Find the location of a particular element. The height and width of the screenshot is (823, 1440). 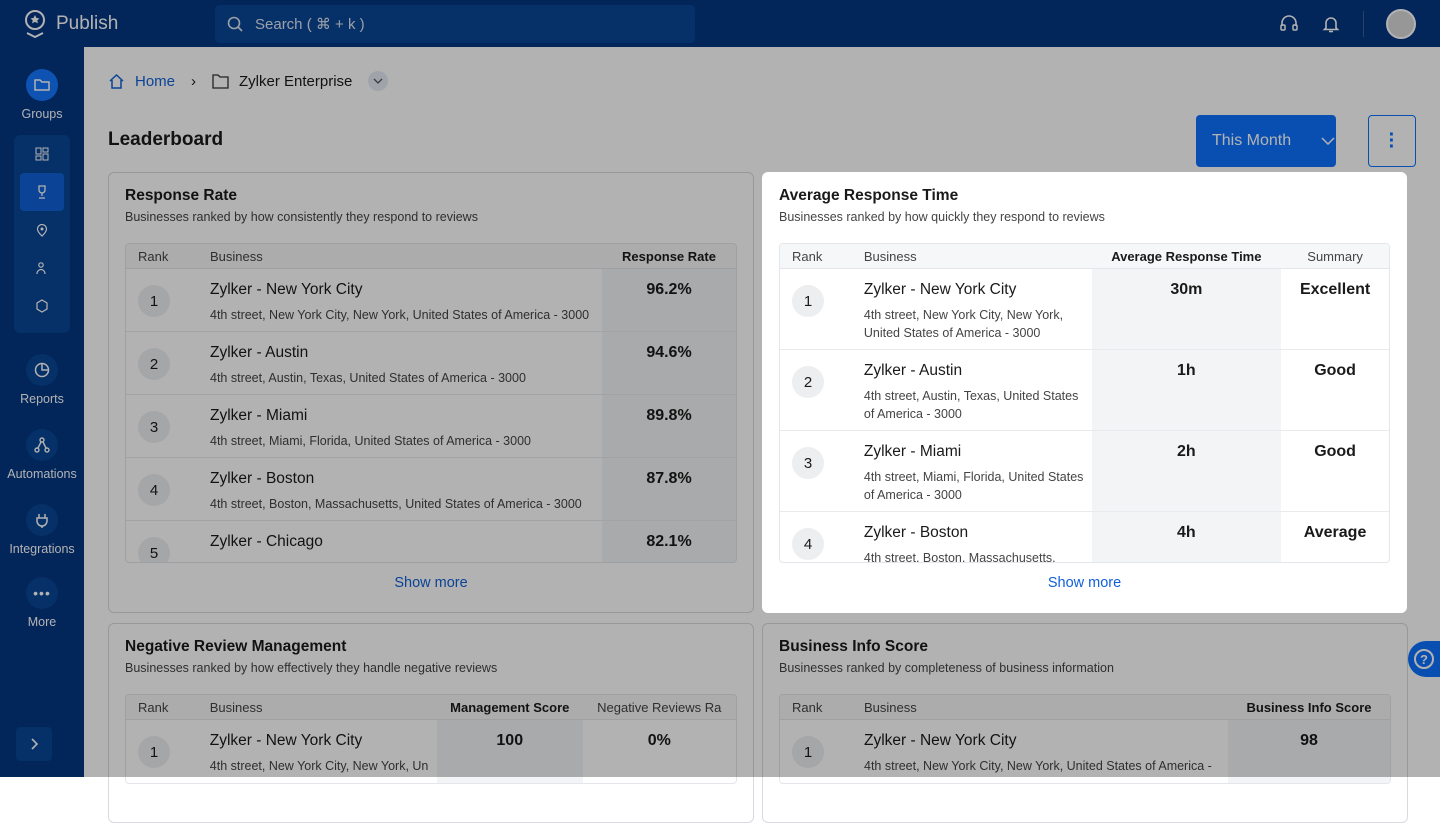

column-header: Summary is located at coordinates (1335, 256).